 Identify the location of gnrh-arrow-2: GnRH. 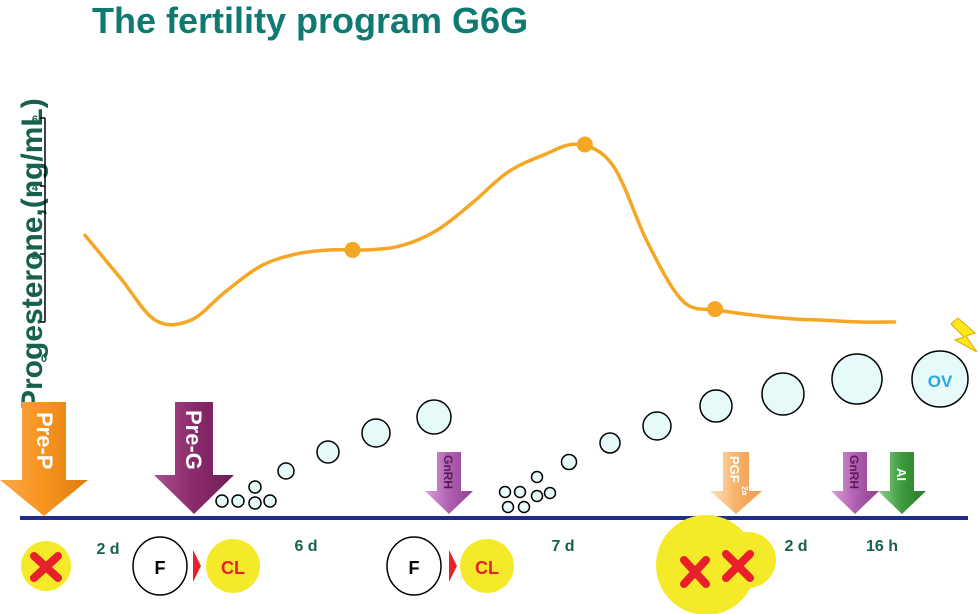
(855, 483).